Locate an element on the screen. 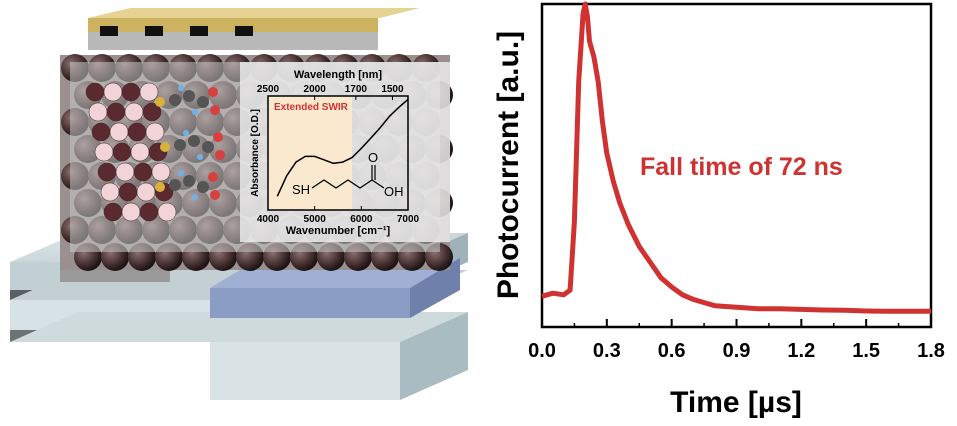 Image resolution: width=957 pixels, height=426 pixels. inset-x2-tick-label: 2500 is located at coordinates (268, 89).